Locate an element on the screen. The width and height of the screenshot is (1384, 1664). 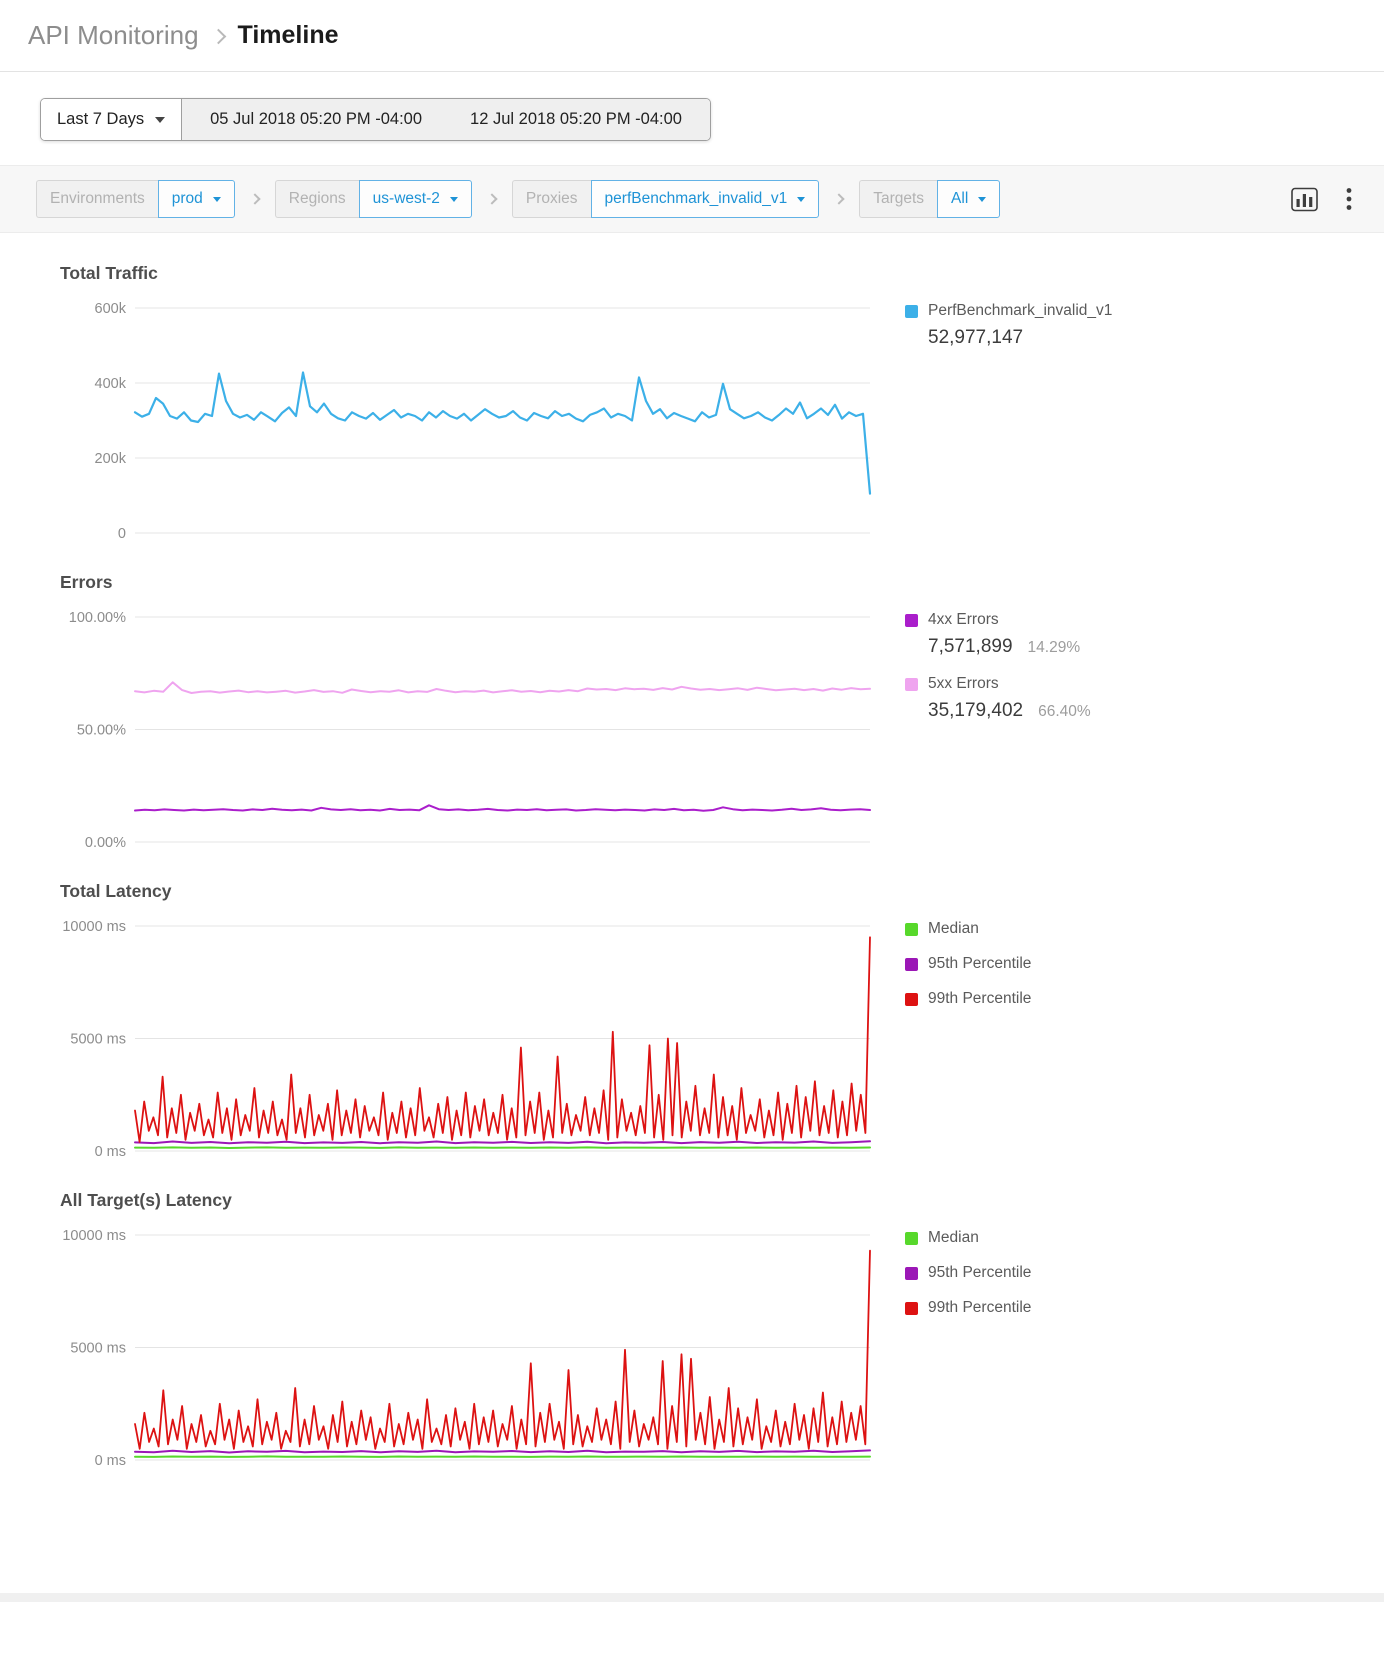
filter-targets-select: All is located at coordinates (969, 199).